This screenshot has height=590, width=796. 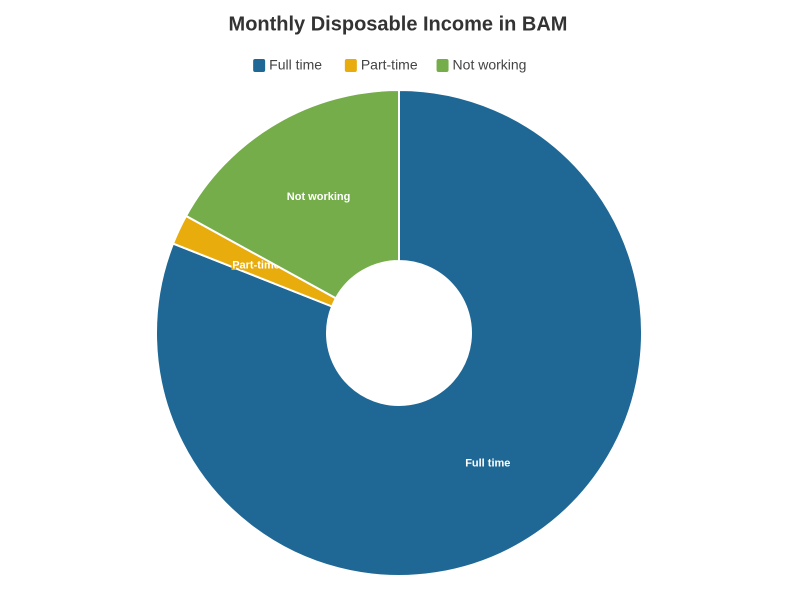 I want to click on legend-label: Not working, so click(x=490, y=65).